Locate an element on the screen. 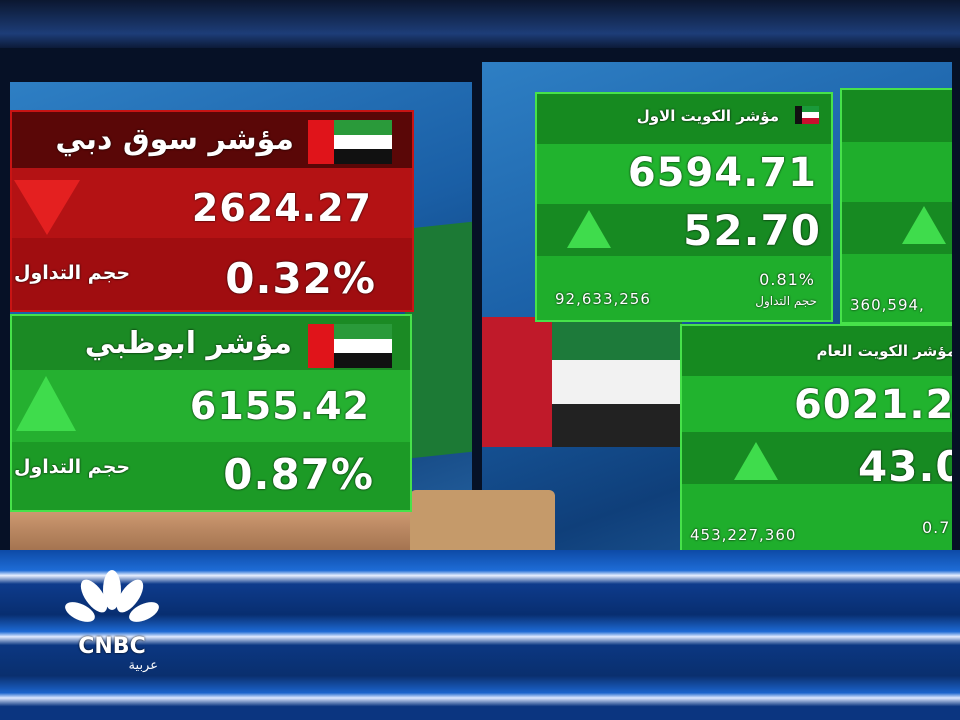  change-value: 52.70 is located at coordinates (752, 230).